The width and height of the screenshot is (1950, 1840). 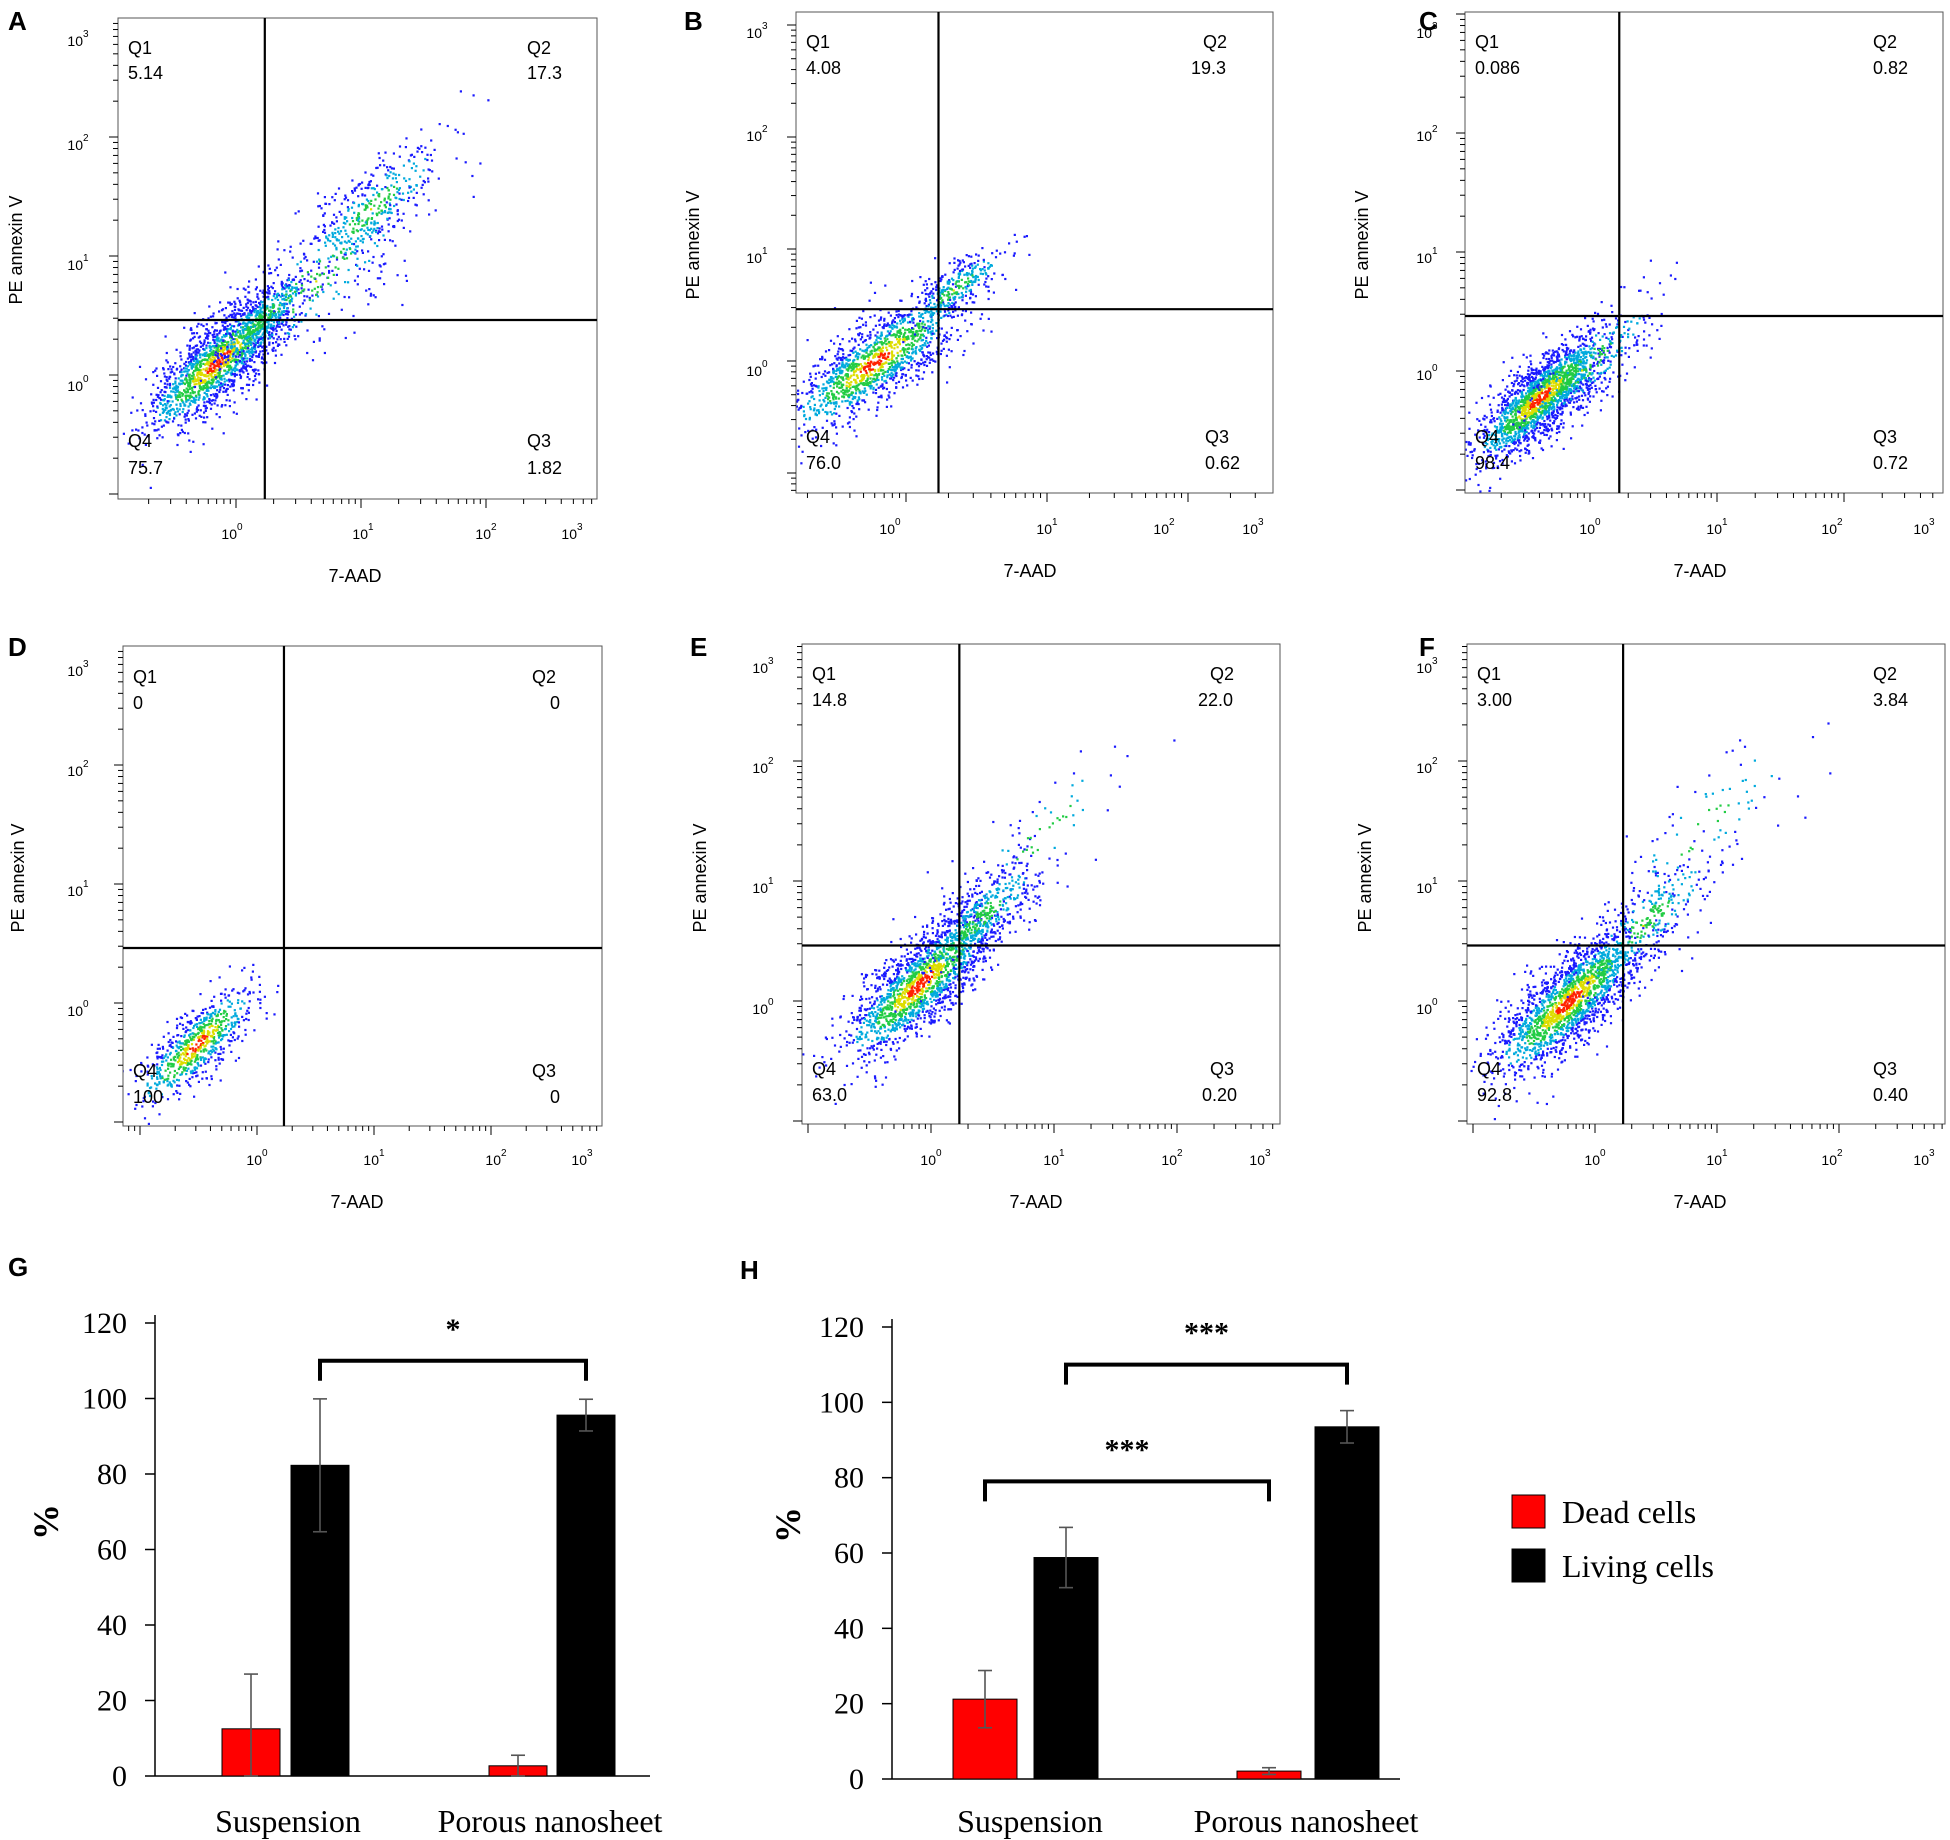 I want to click on x-tick-label: 100, so click(x=890, y=527).